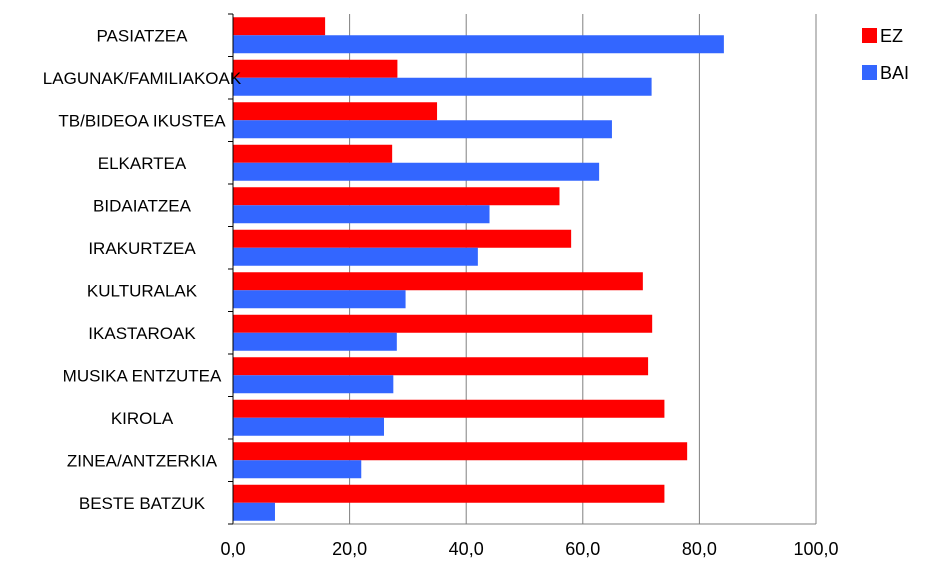 This screenshot has height=572, width=927. I want to click on x-tick-label: 40,0, so click(466, 549).